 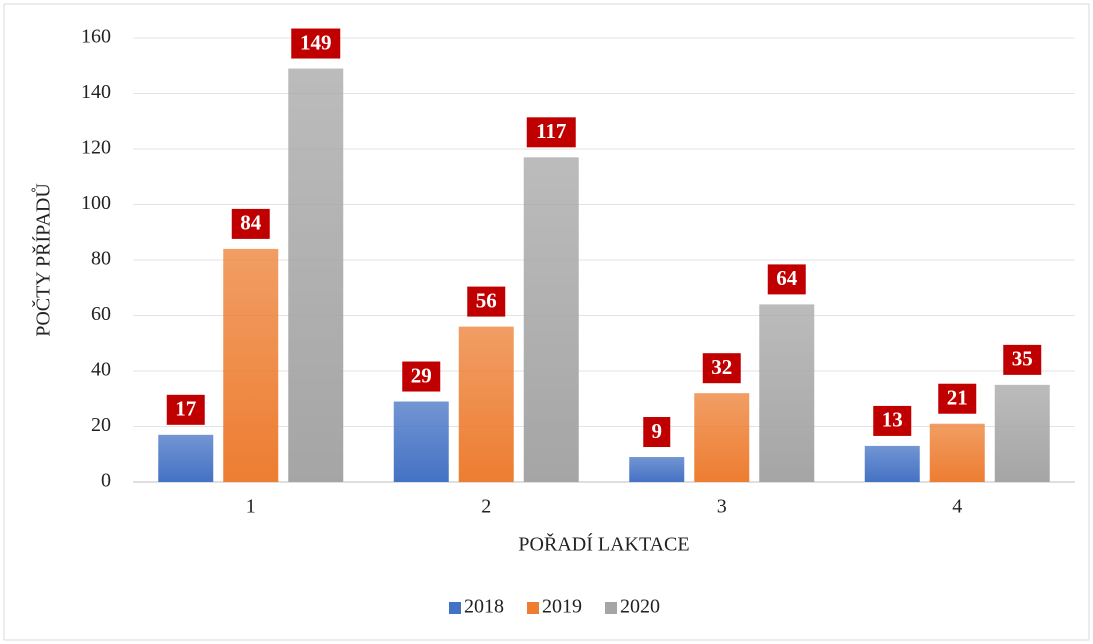 What do you see at coordinates (101, 259) in the screenshot?
I see `y-tick-label: 80` at bounding box center [101, 259].